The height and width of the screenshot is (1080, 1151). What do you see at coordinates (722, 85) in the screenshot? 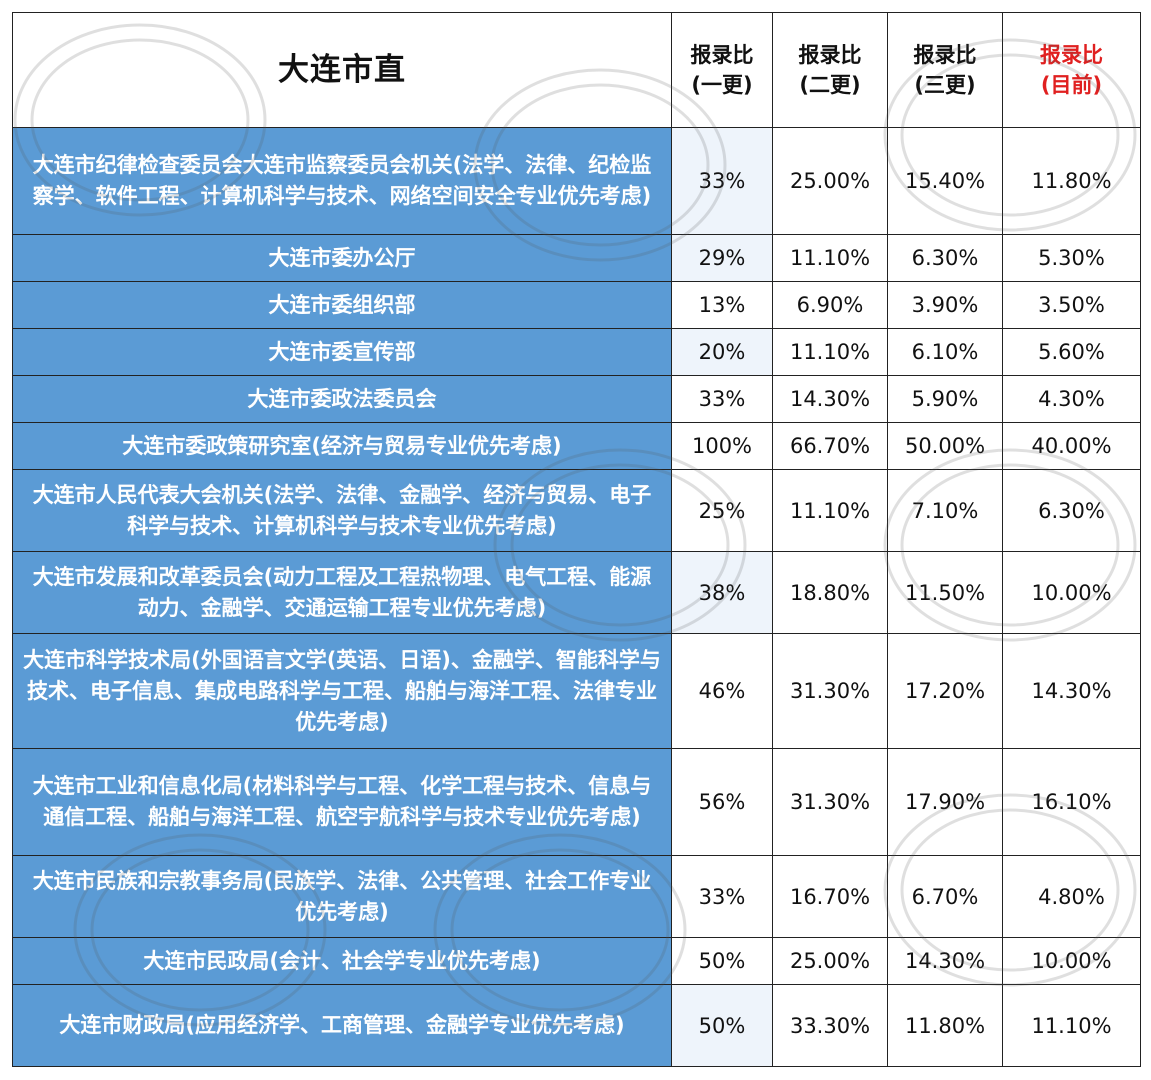
I see `header-sublabel: (一更)` at bounding box center [722, 85].